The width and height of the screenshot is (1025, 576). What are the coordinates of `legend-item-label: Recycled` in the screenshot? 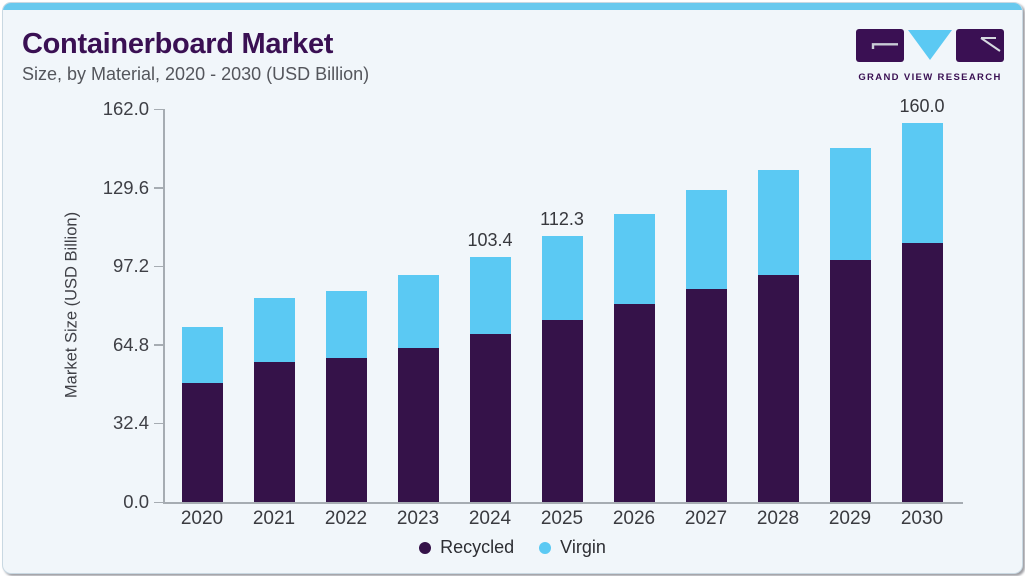 It's located at (477, 547).